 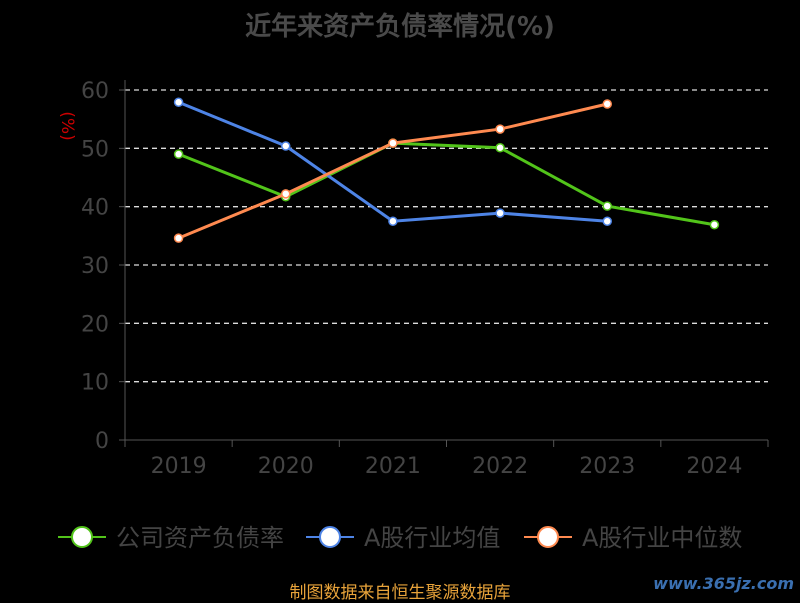 I want to click on x-tick-label: 2019, so click(x=179, y=466).